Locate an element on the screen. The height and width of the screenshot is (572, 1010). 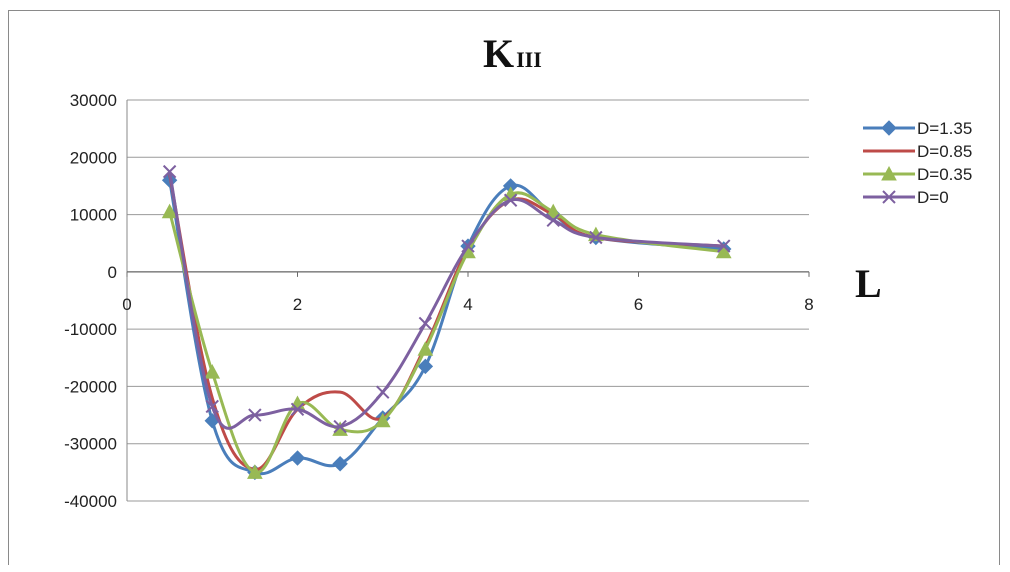
legend: D=1.35 D=0.85 D=0.35 D=0 is located at coordinates (917, 163).